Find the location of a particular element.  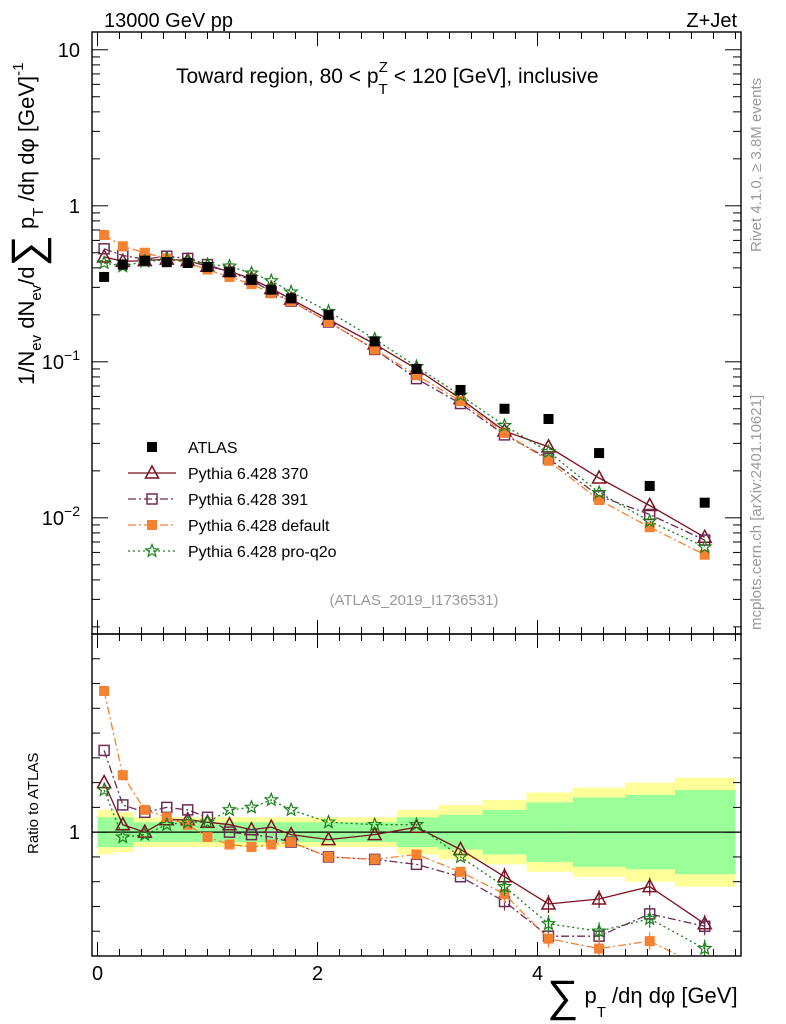

x-tick-label: 0 is located at coordinates (97, 974).